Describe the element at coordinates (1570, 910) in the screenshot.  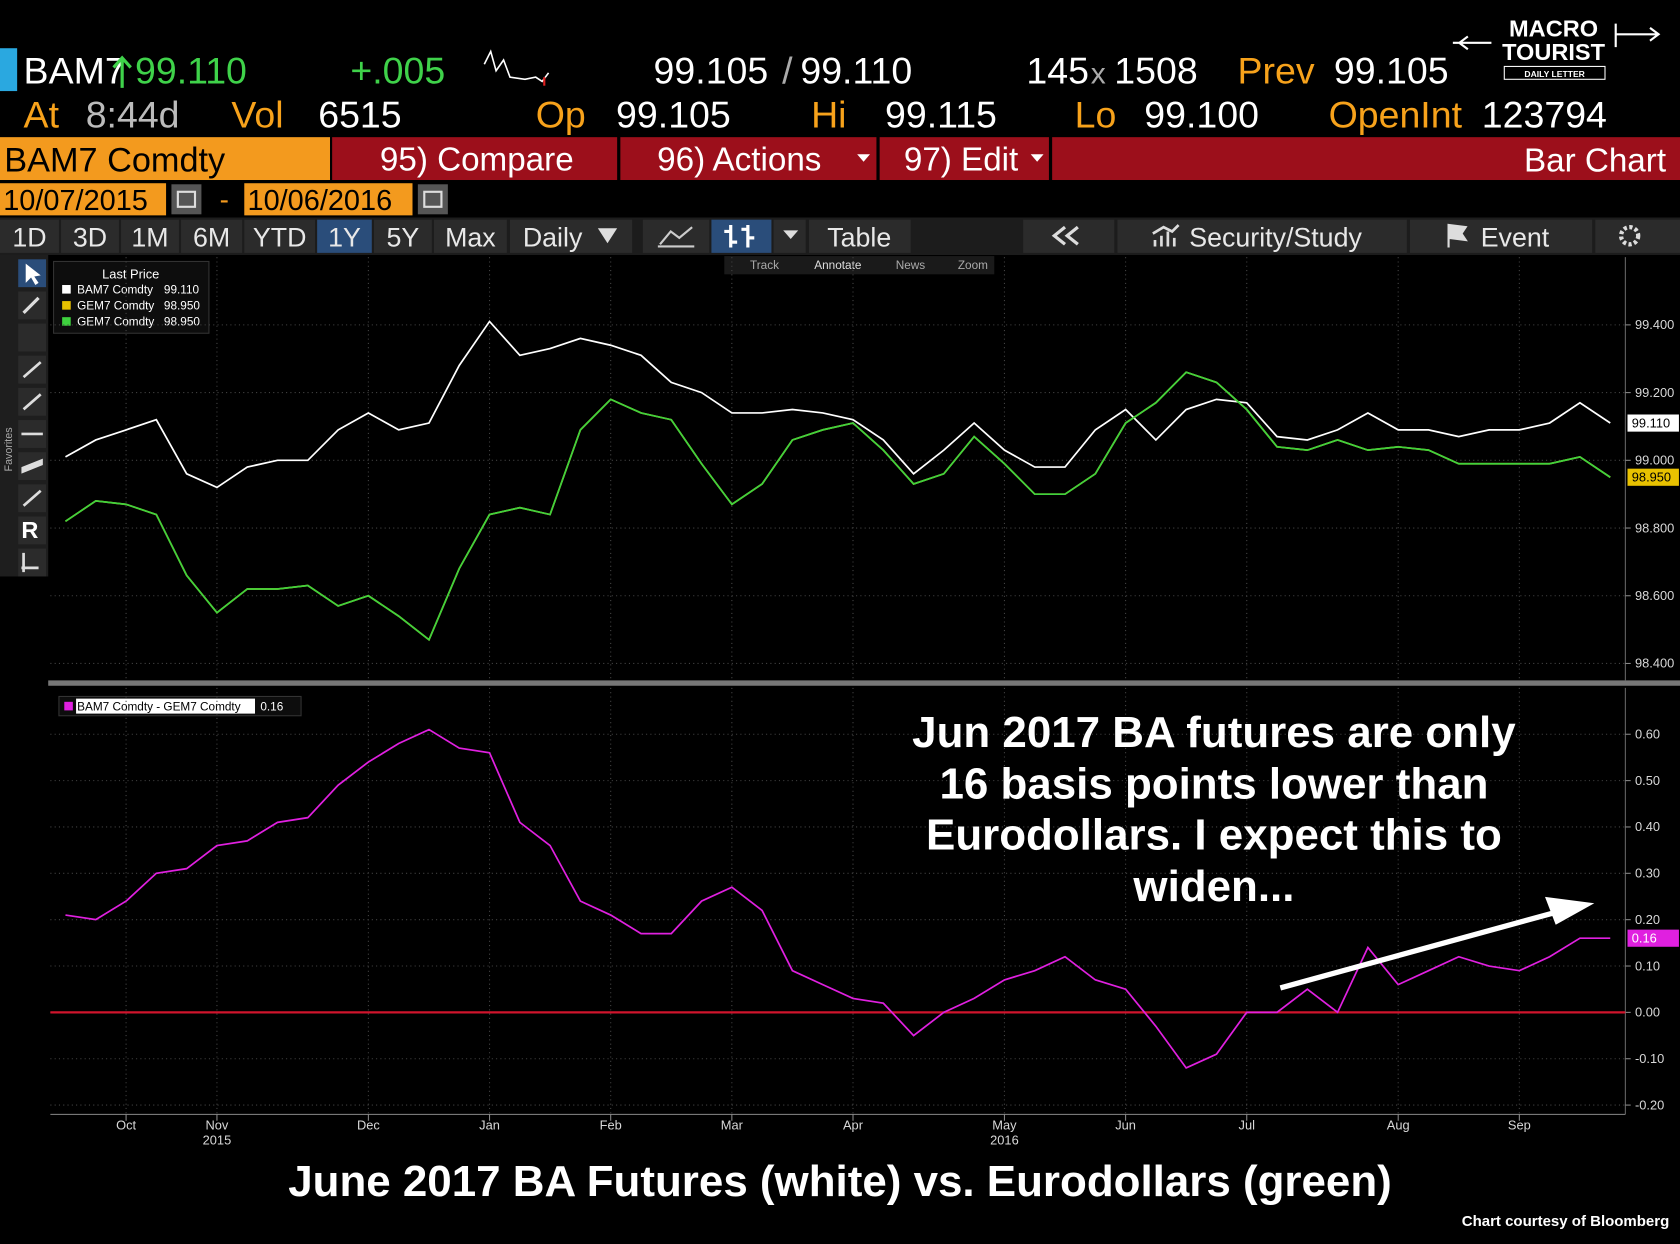
I see `annotation-arrowhead` at that location.